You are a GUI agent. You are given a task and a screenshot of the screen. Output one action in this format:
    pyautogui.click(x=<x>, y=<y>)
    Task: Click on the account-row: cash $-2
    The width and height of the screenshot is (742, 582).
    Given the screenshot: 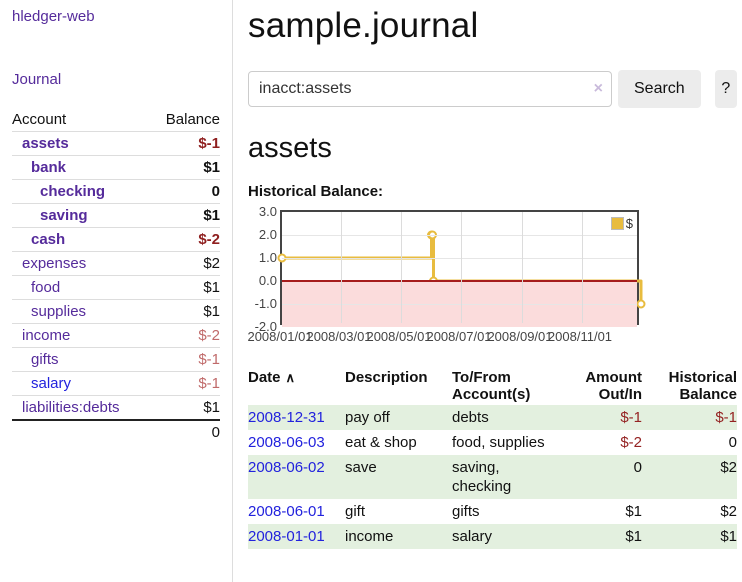 What is the action you would take?
    pyautogui.click(x=116, y=239)
    